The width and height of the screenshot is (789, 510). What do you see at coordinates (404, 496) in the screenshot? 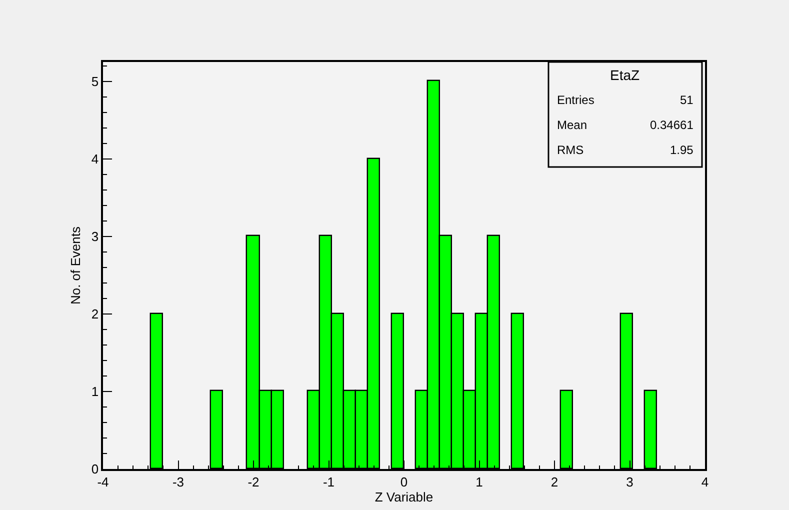
I see `x-axis-title: Z Variable` at bounding box center [404, 496].